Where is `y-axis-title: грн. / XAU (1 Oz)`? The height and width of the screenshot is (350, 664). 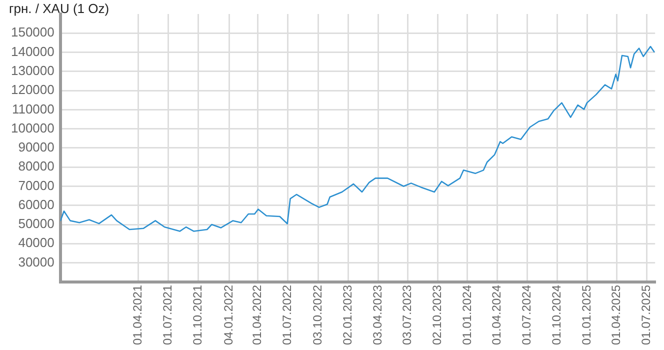
y-axis-title: грн. / XAU (1 Oz) is located at coordinates (59, 8).